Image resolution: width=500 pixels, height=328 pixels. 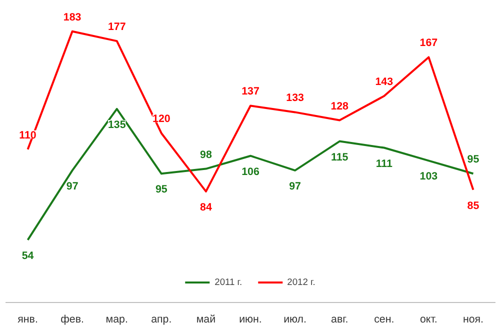 I want to click on data-label: 84, so click(x=206, y=207).